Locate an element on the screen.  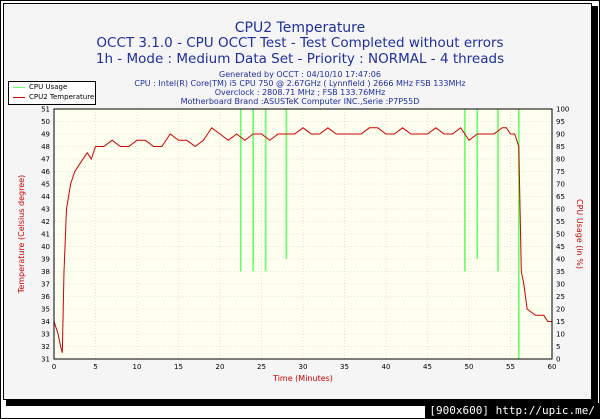
x-tick-label: 45 is located at coordinates (427, 367).